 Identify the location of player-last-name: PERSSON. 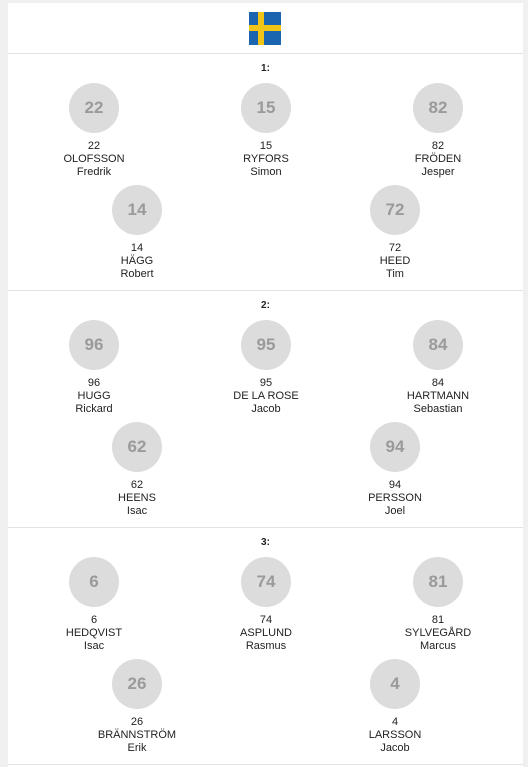
(395, 498).